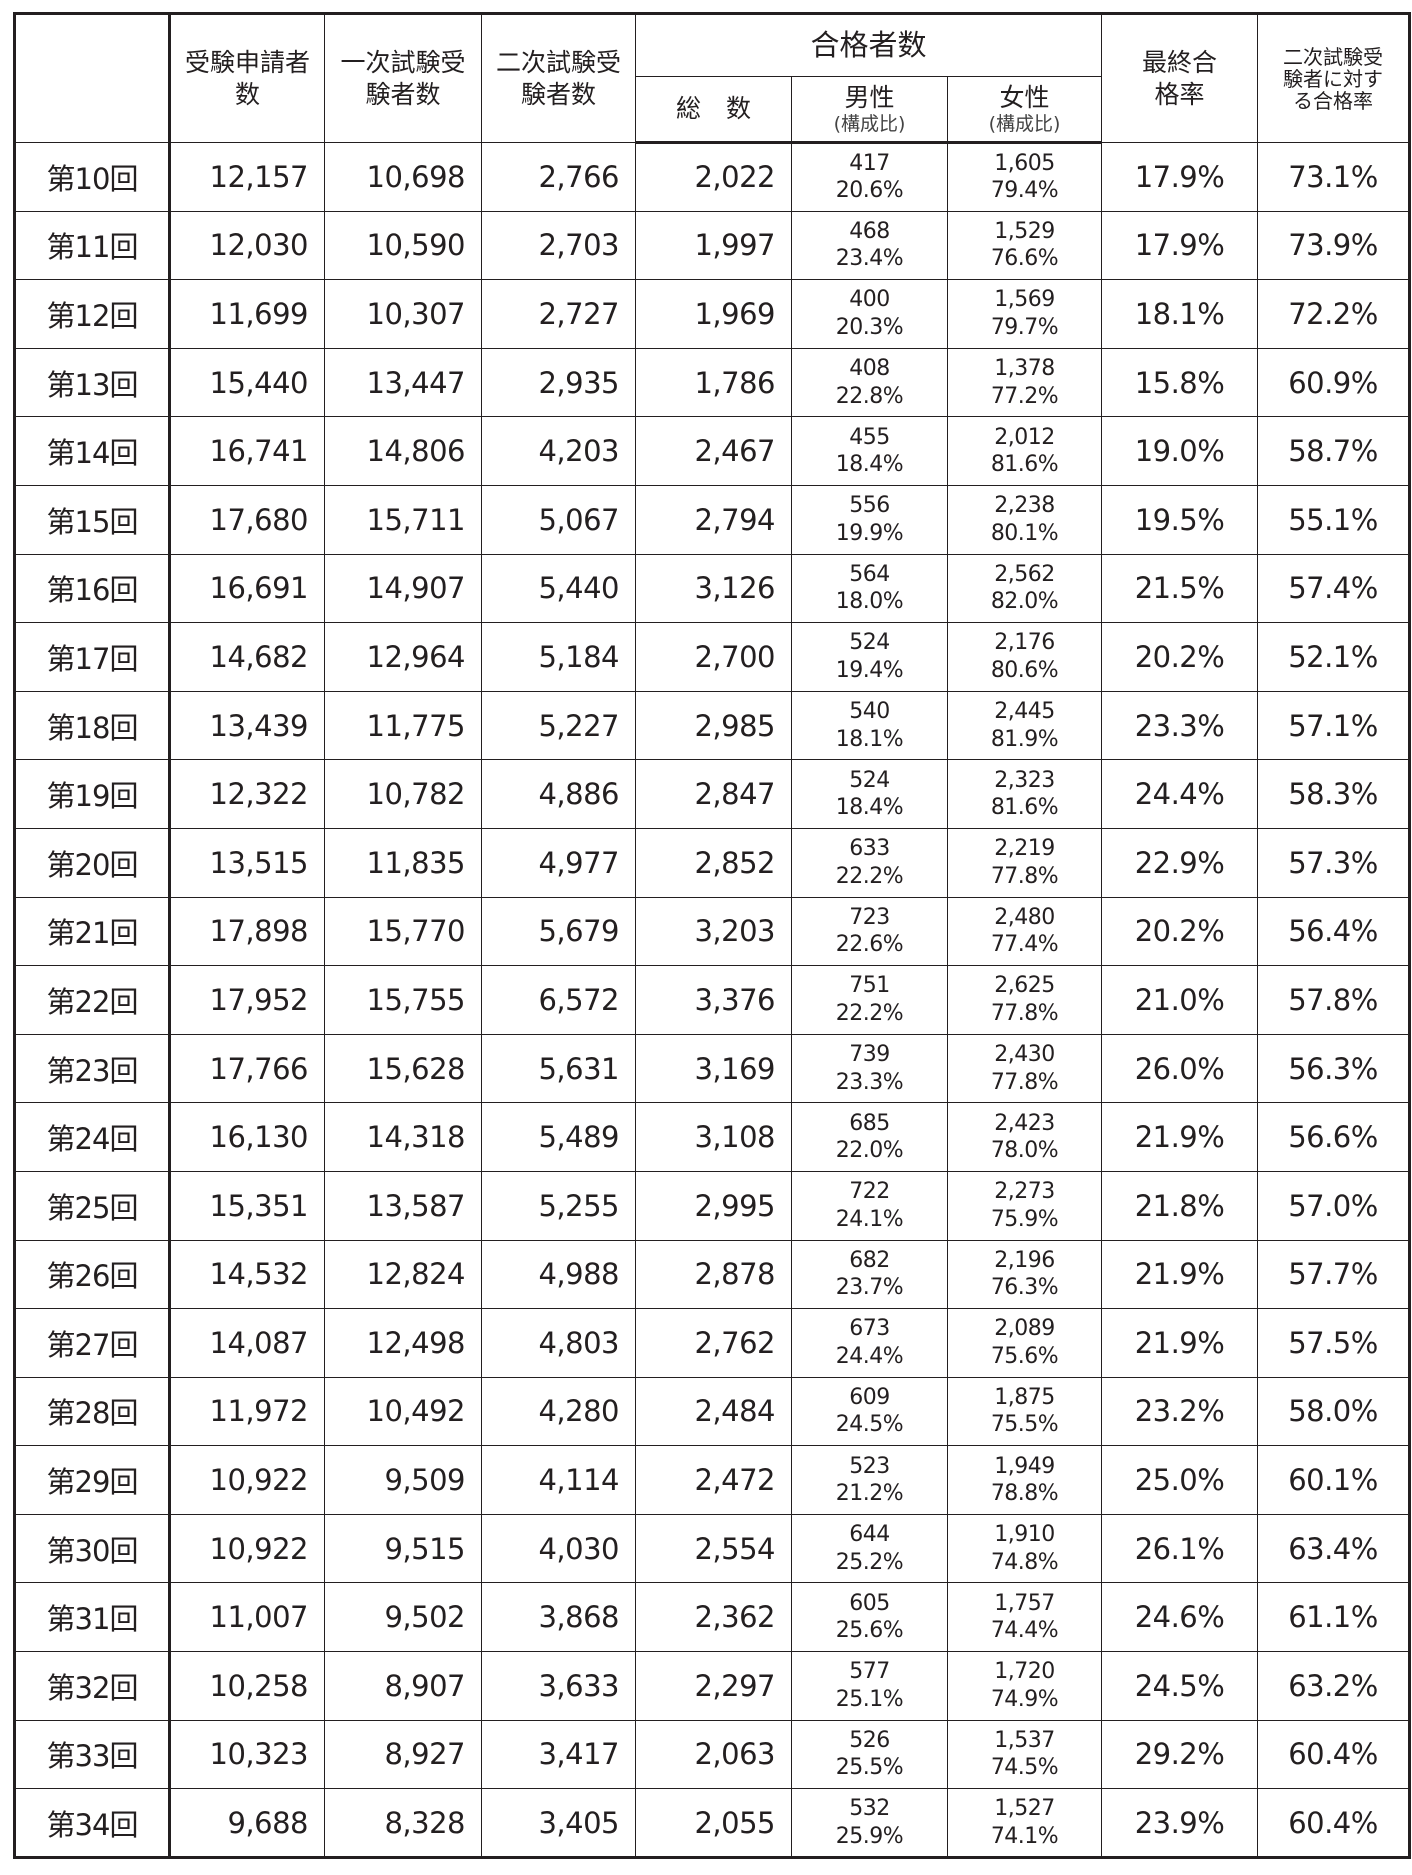 This screenshot has height=1875, width=1412. I want to click on rate-vs-second-cell-value: 56.4%, so click(1333, 931).